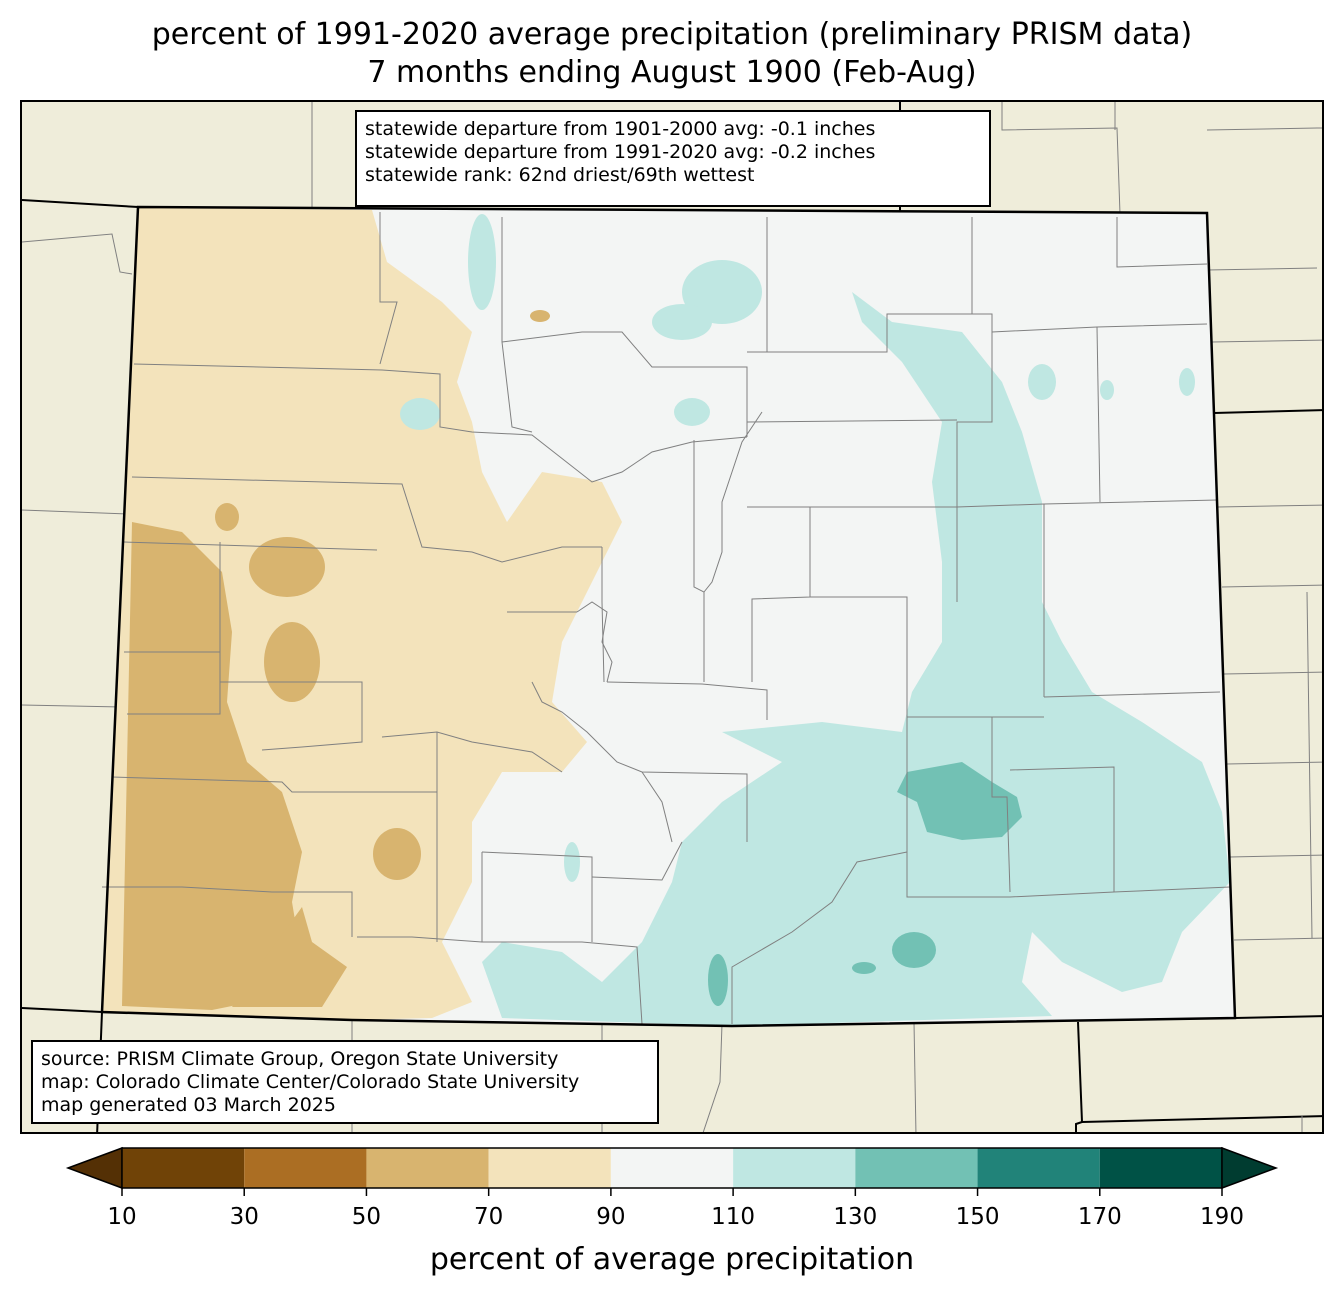 This screenshot has height=1300, width=1344. I want to click on colorbar-under-arrow, so click(94, 1168).